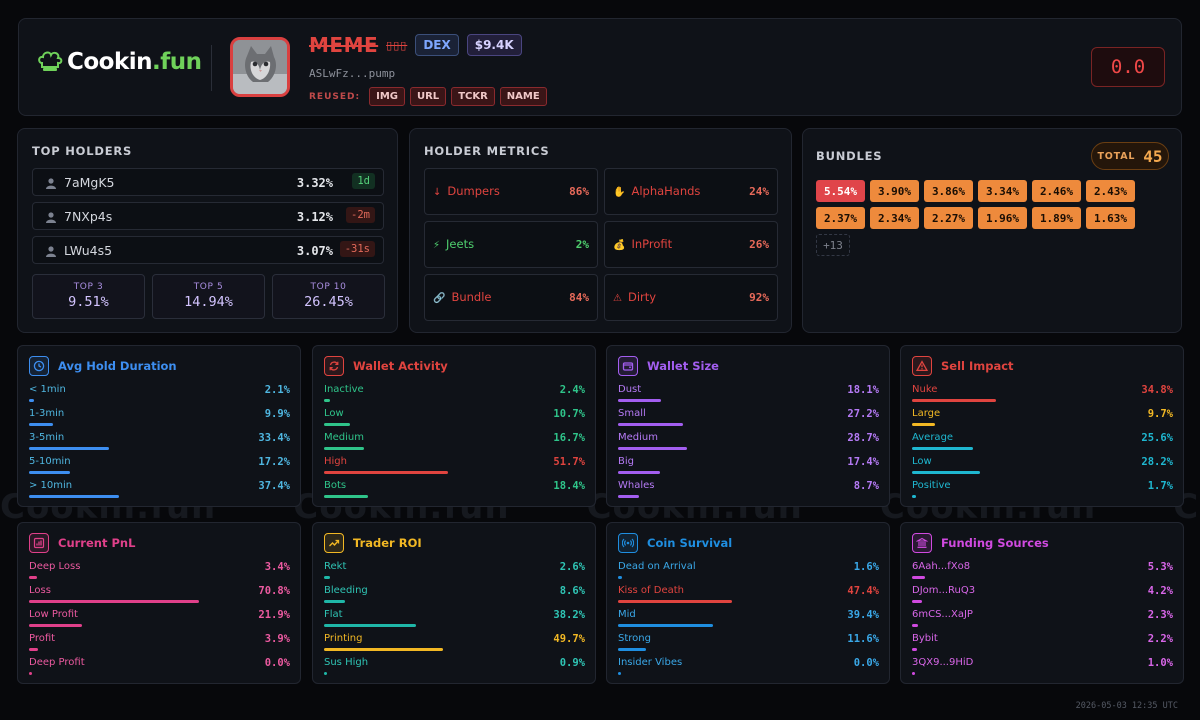 This screenshot has width=1200, height=720. Describe the element at coordinates (922, 543) in the screenshot. I see `bank-icon` at that location.